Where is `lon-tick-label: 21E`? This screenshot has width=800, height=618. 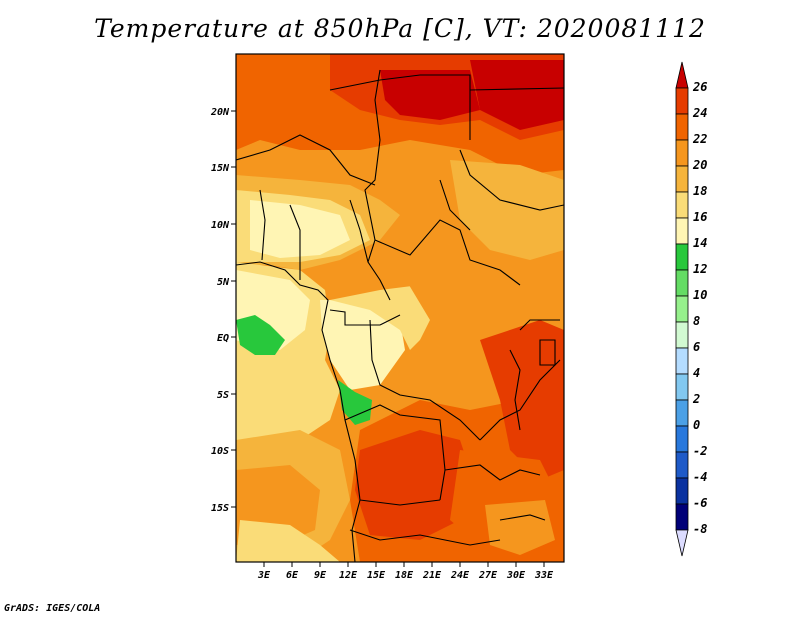 lon-tick-label: 21E is located at coordinates (432, 575).